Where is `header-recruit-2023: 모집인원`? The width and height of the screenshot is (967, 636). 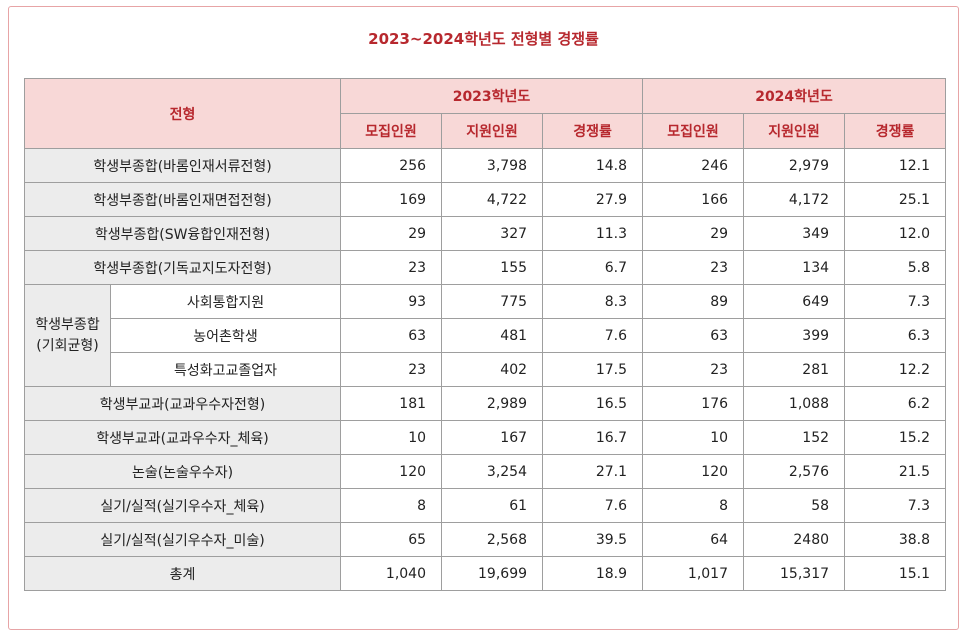
header-recruit-2023: 모집인원 is located at coordinates (391, 131).